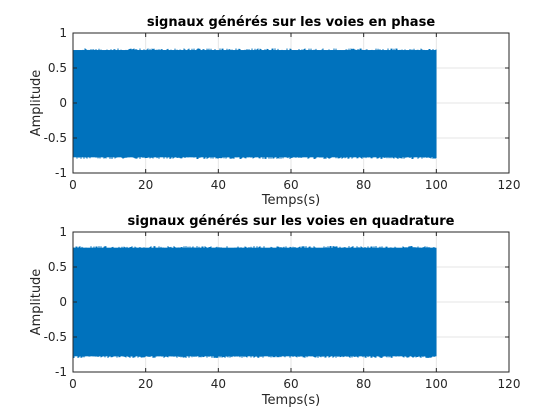 The width and height of the screenshot is (560, 420). Describe the element at coordinates (291, 22) in the screenshot. I see `chart-title: signaux générés sur les voies en phase` at that location.